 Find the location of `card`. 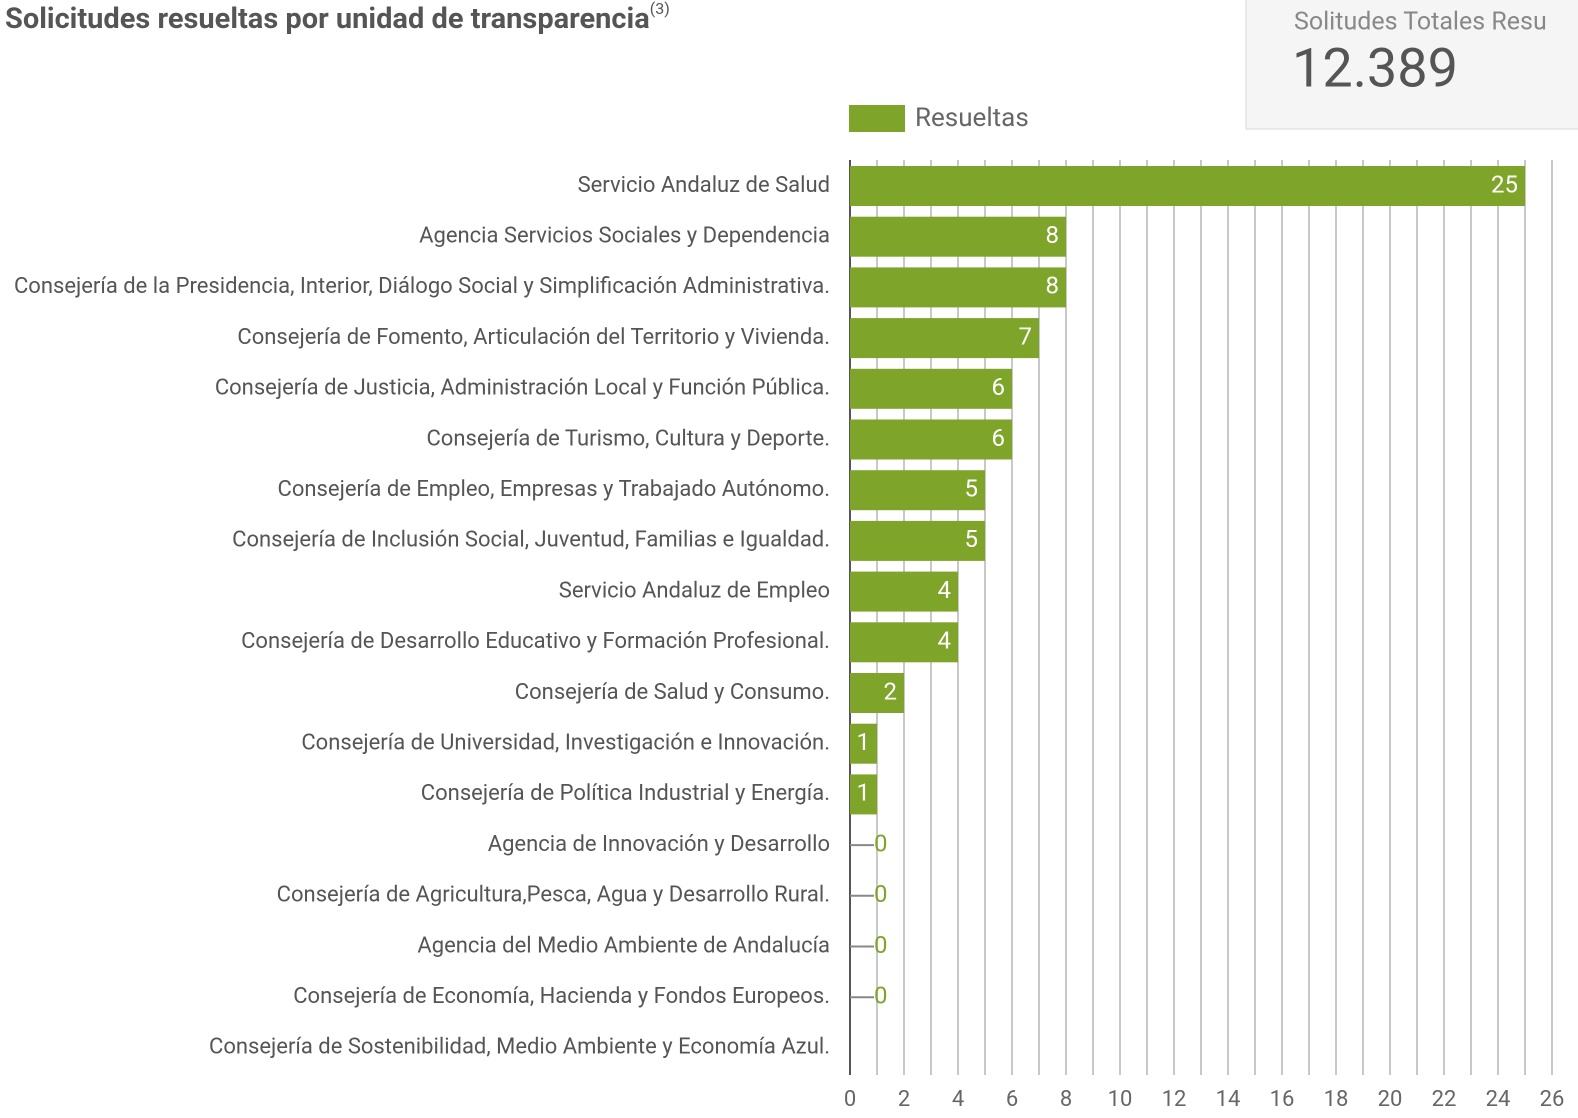

card is located at coordinates (1411, 65).